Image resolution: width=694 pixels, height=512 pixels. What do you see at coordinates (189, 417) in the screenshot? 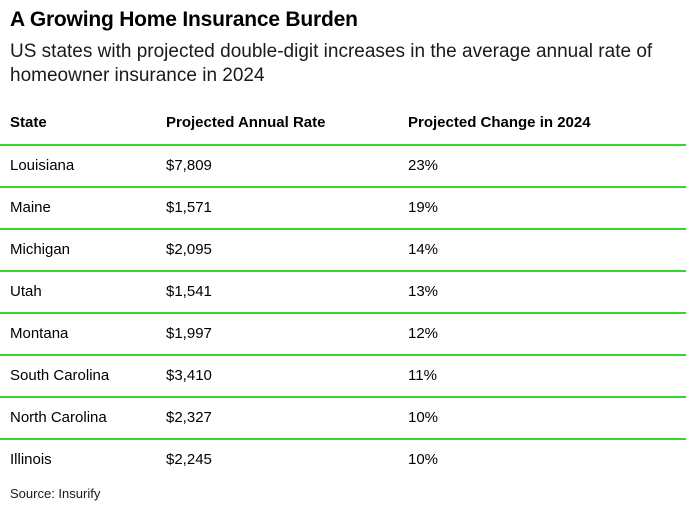
I see `annual-rate-cell: $2,327` at bounding box center [189, 417].